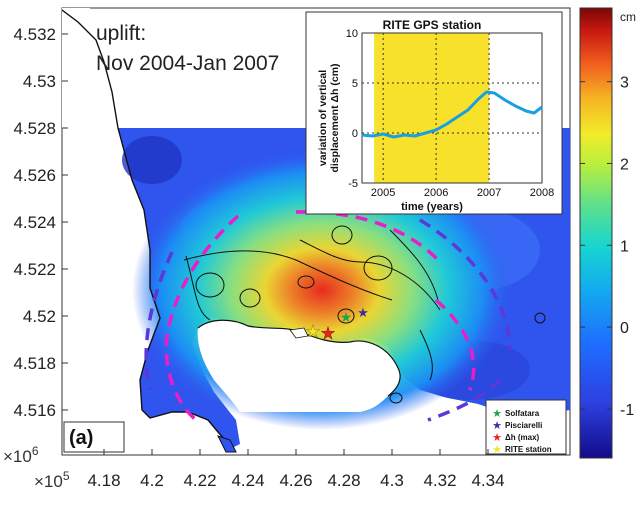 This screenshot has width=640, height=507. Describe the element at coordinates (312, 331) in the screenshot. I see `rite-station-star-icon: ★` at that location.